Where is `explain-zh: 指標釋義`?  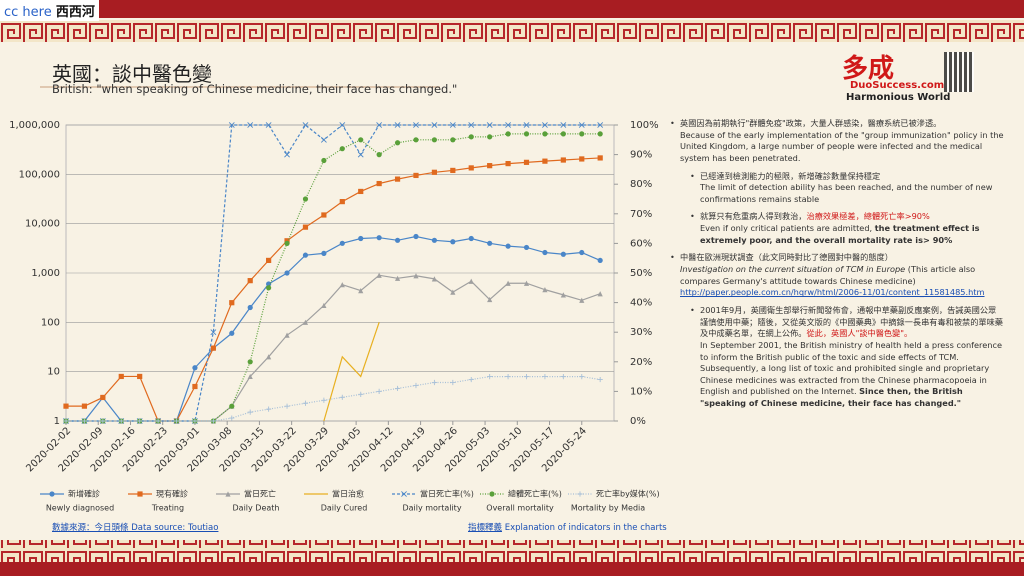 explain-zh: 指標釋義 is located at coordinates (485, 528).